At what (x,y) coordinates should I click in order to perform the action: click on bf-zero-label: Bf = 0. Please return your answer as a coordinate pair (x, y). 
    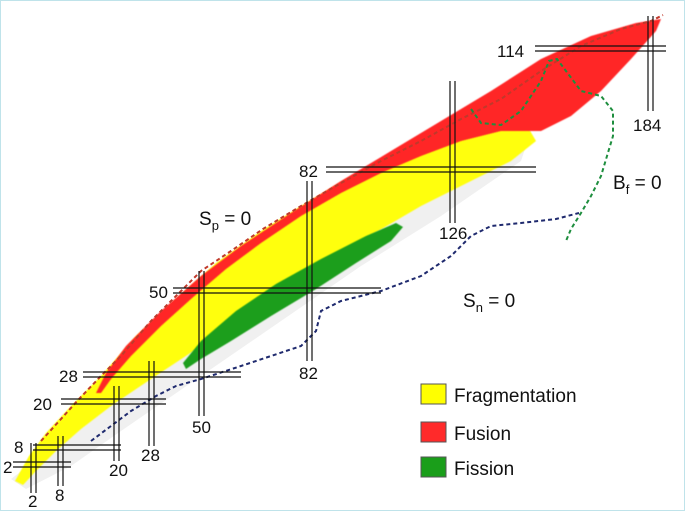
    Looking at the image, I should click on (637, 185).